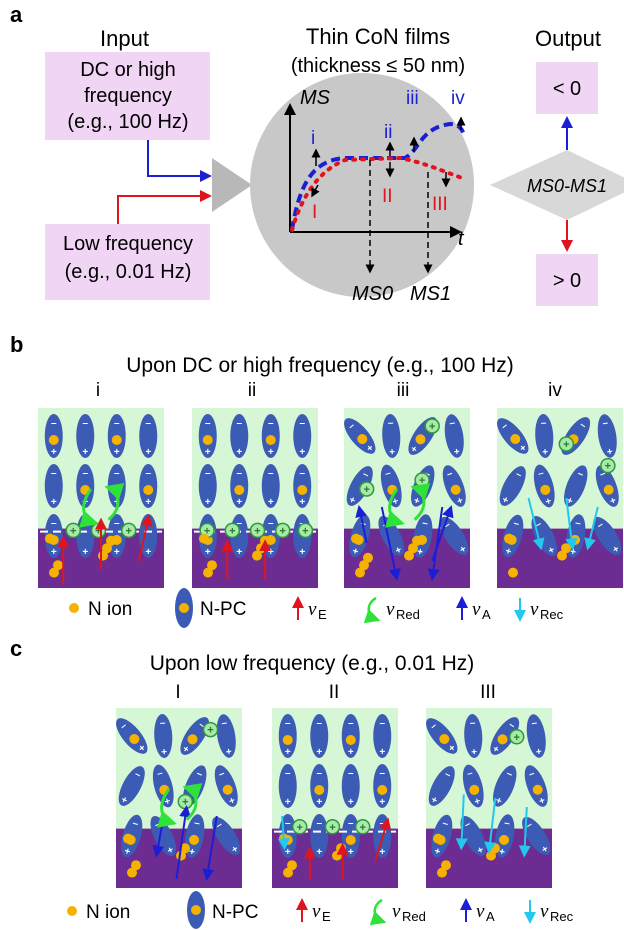  Describe the element at coordinates (315, 191) in the screenshot. I see `stage-arrow-I` at that location.